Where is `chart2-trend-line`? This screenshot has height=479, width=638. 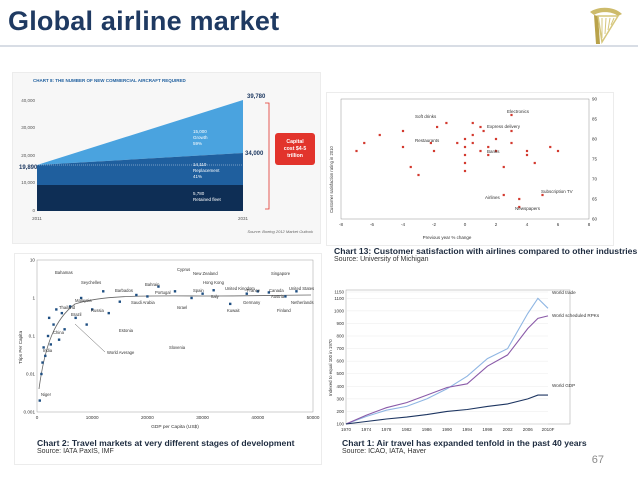
chart2-trend-line is located at coordinates (175, 342).